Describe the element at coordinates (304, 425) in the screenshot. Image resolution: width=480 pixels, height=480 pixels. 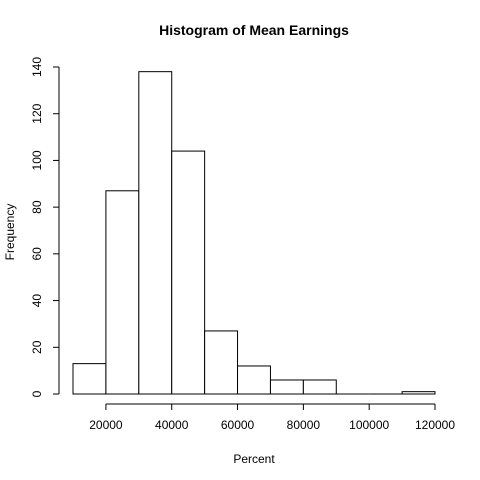
I see `x-tick-label: 80000` at that location.